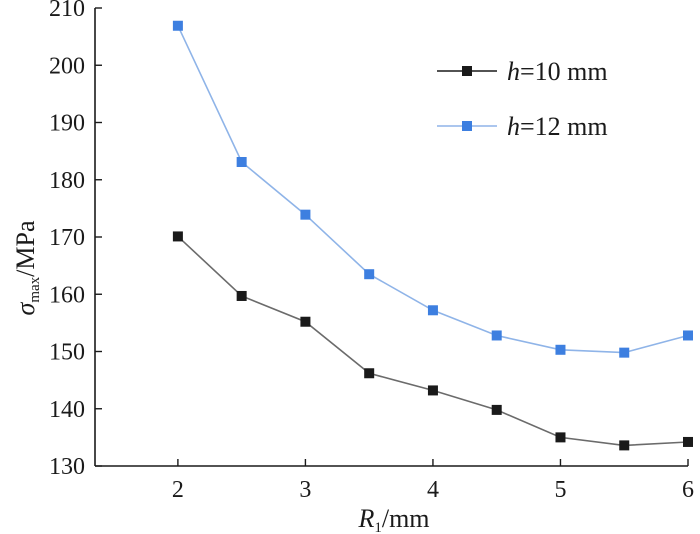 This screenshot has height=534, width=700. Describe the element at coordinates (564, 126) in the screenshot. I see `legend-rest-h12: =12 mm` at that location.